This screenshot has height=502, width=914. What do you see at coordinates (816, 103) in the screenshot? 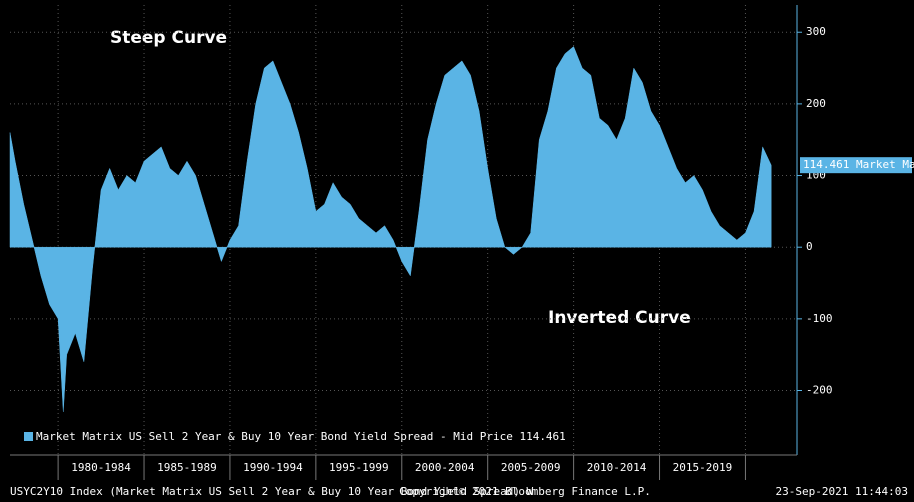
I see `y-tick-label: 200` at bounding box center [816, 103].